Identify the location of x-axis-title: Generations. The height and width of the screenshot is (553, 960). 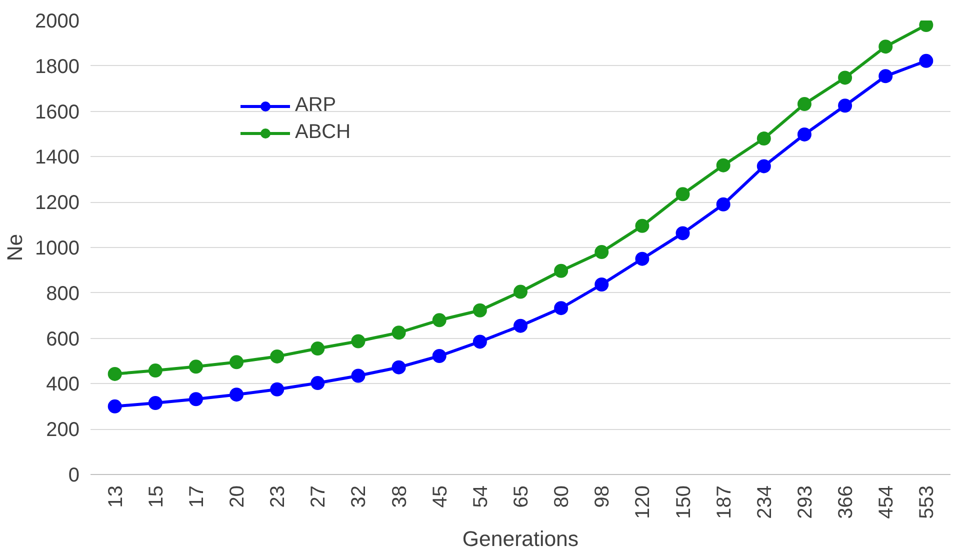
(520, 538).